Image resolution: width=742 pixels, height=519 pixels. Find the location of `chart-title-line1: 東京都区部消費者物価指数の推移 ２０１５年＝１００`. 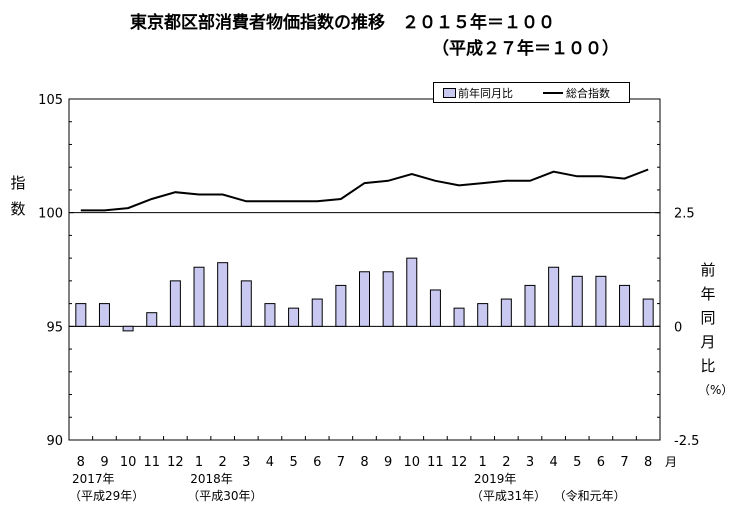

chart-title-line1: 東京都区部消費者物価指数の推移 ２０１５年＝１００ is located at coordinates (342, 23).